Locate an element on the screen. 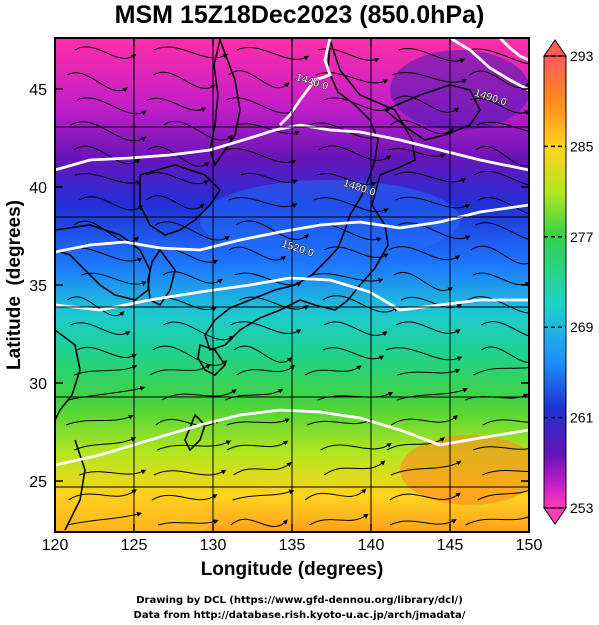 This screenshot has width=599, height=625. colorbar-label: 285 is located at coordinates (582, 146).